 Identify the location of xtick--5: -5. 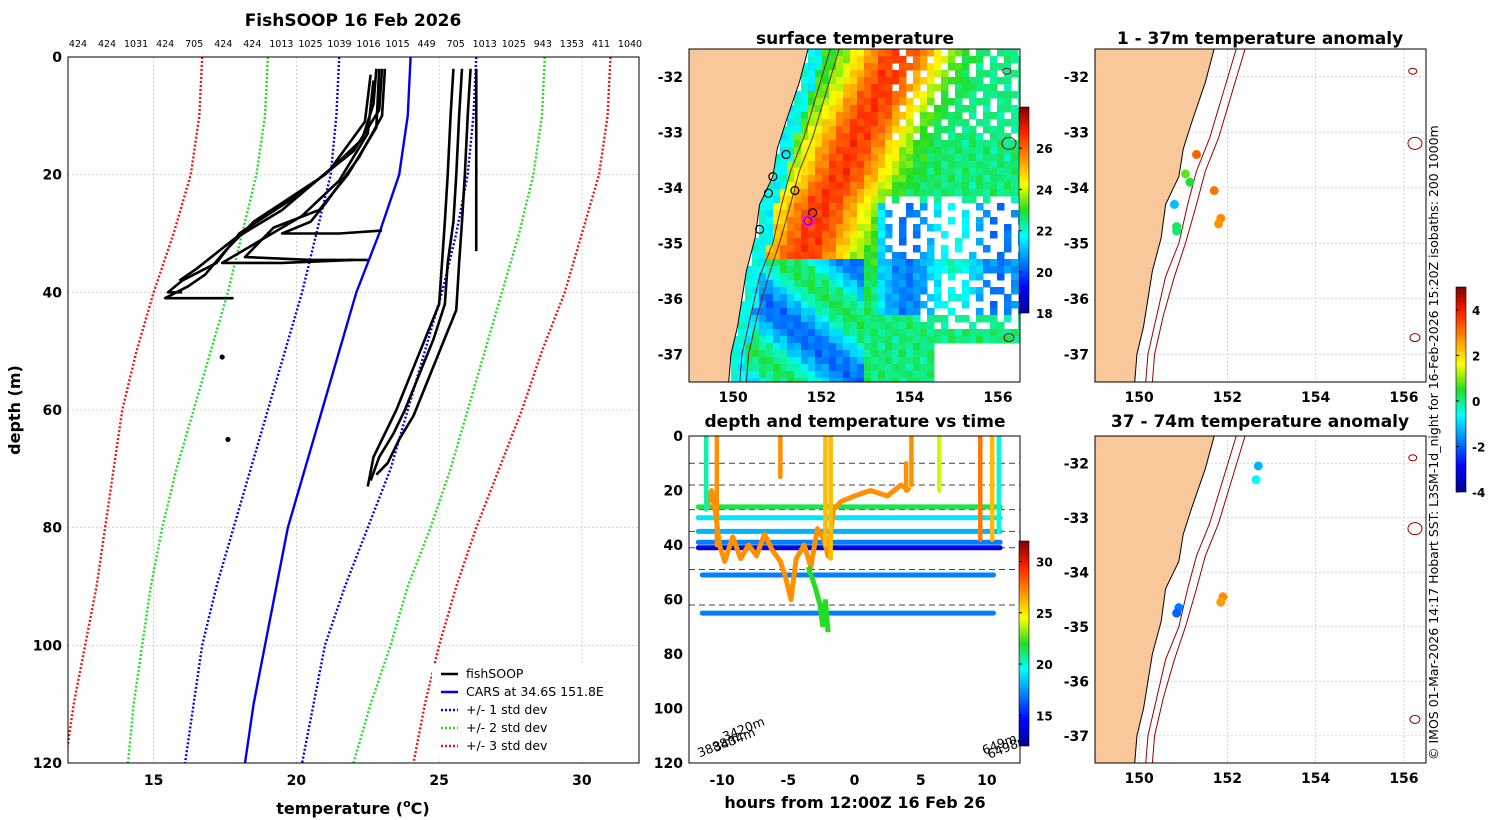
(789, 781).